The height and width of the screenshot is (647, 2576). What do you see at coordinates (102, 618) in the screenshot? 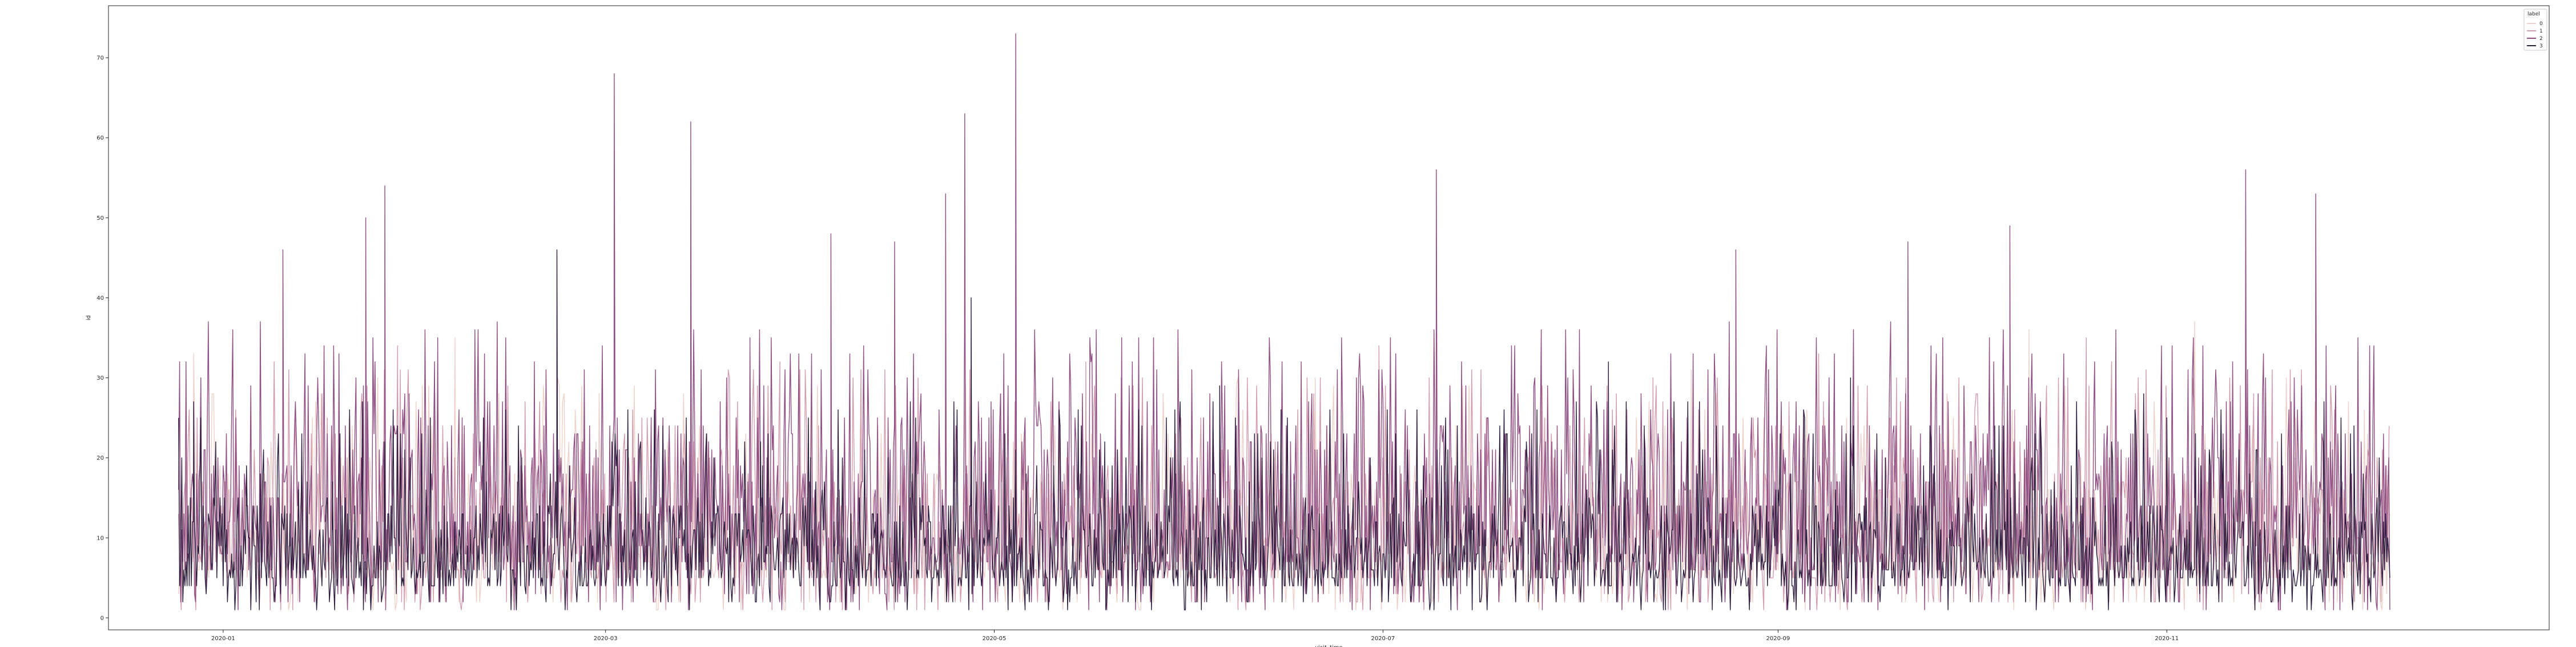
I see `y-tick-label: 0` at bounding box center [102, 618].